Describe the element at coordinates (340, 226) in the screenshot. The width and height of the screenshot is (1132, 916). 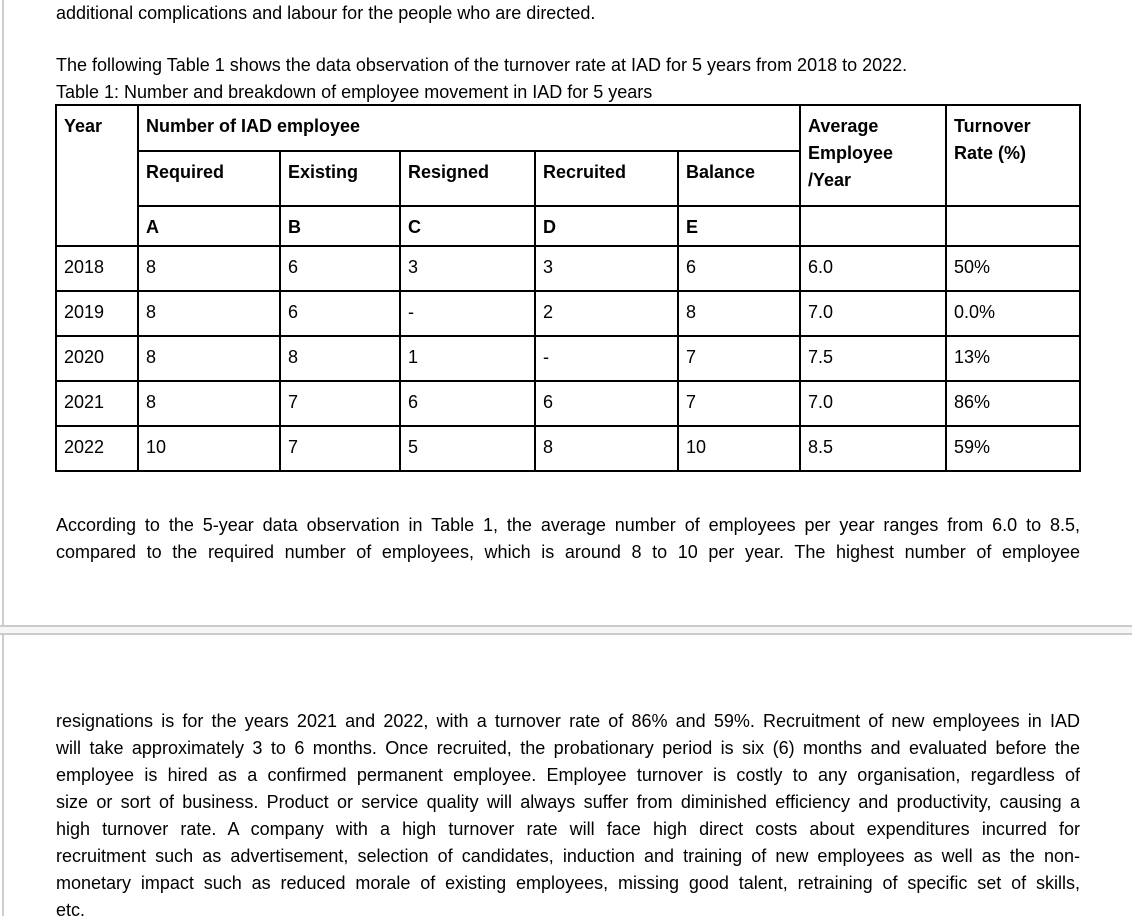
I see `th-letter-b: B` at that location.